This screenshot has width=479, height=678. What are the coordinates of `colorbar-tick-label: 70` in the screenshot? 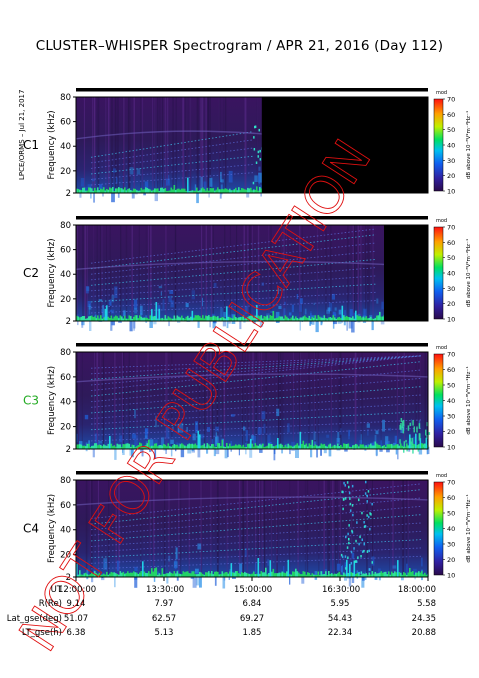 It's located at (451, 355).